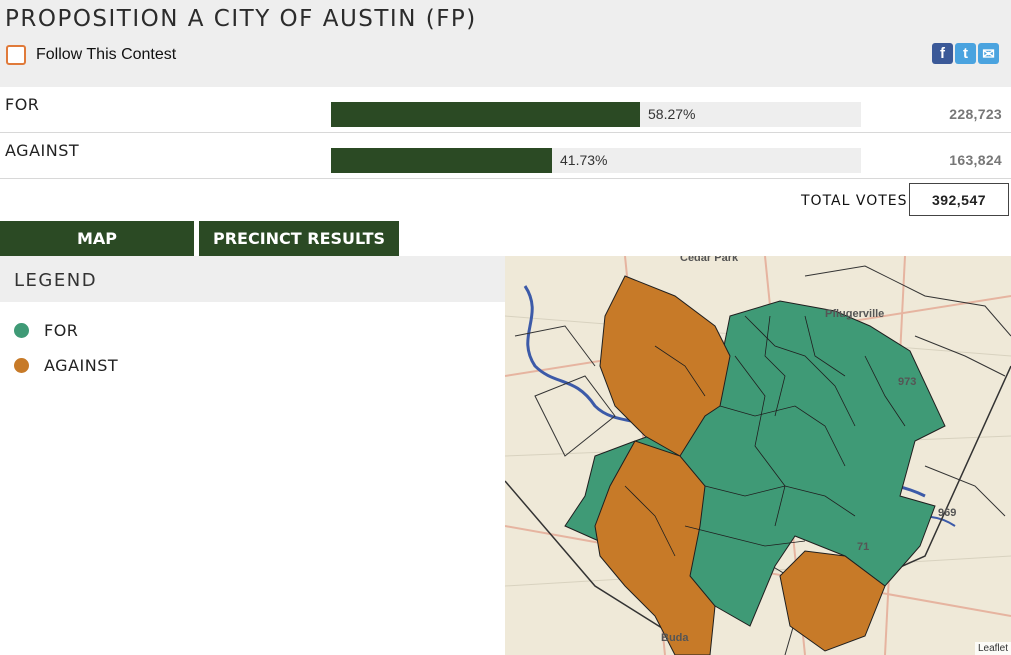 This screenshot has width=1011, height=655. I want to click on map-label-hwy-973: 973, so click(907, 382).